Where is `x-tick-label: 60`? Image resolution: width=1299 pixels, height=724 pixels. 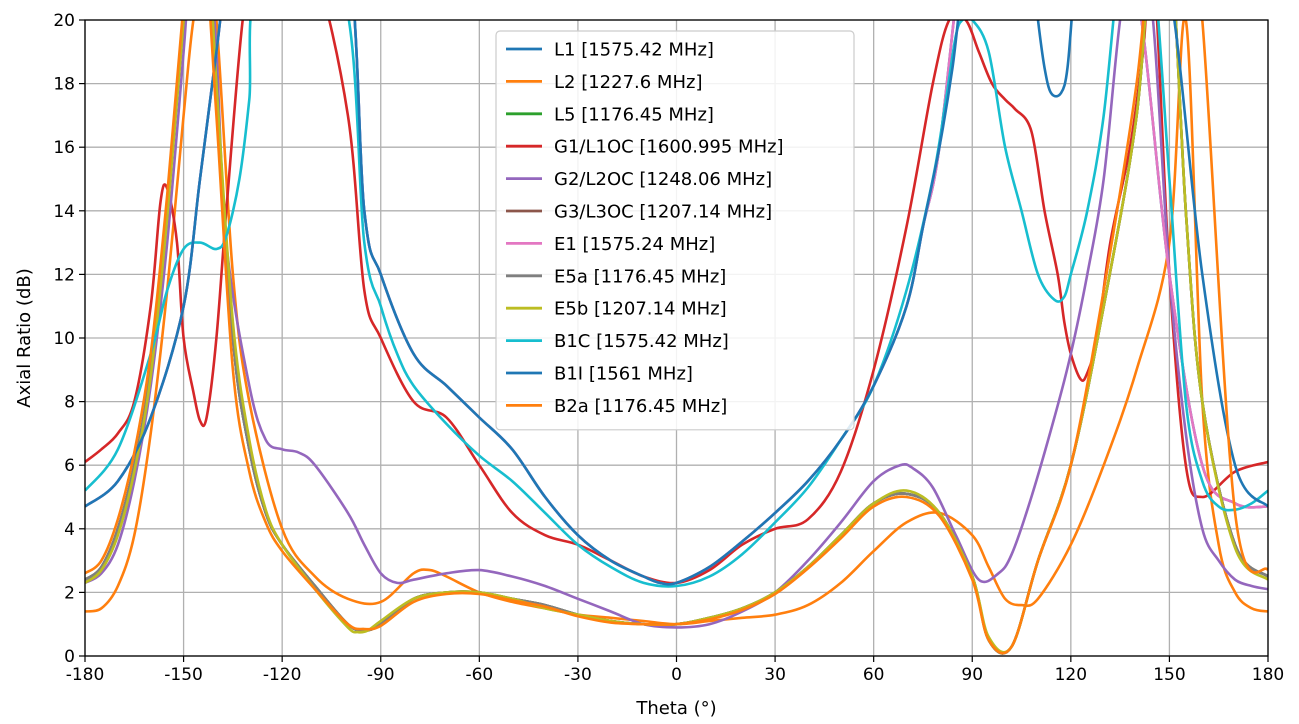
x-tick-label: 60 is located at coordinates (874, 675).